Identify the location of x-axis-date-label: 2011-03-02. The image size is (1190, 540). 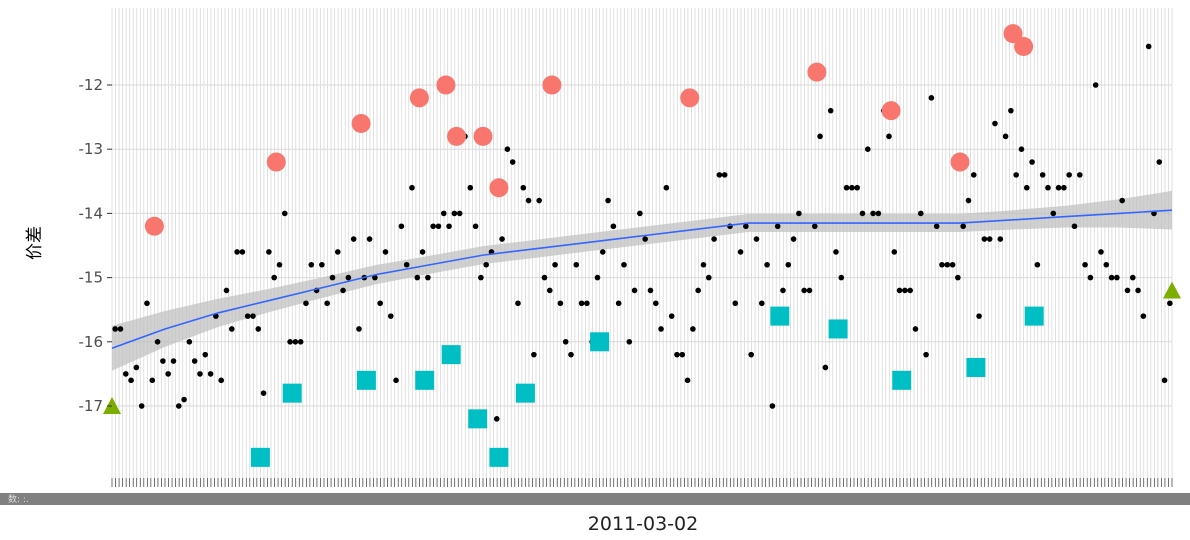
(643, 524).